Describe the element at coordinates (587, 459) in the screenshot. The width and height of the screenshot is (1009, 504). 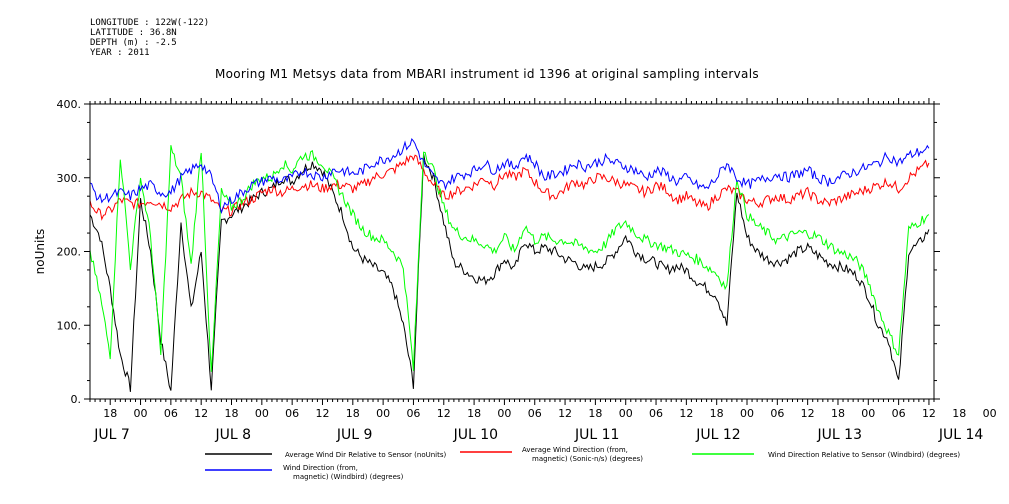
I see `legend-label: magnetic) (Sonic-n/s) (degrees)` at that location.